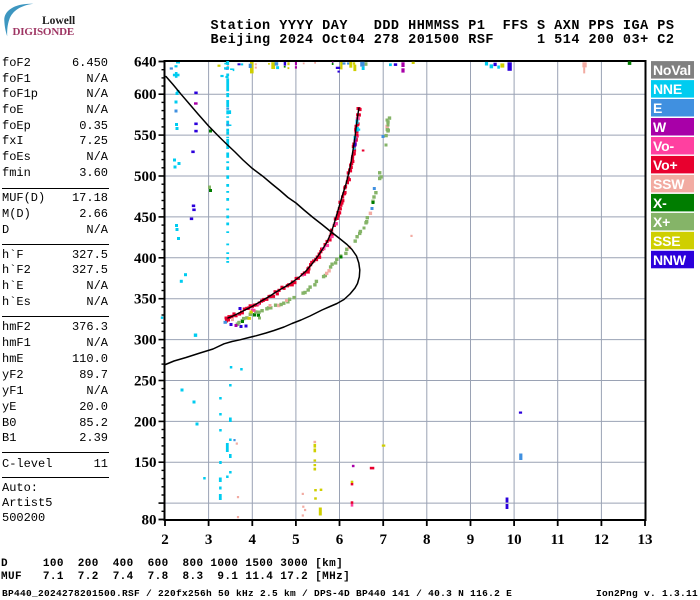  Describe the element at coordinates (145, 382) in the screenshot. I see `svg-text: 250` at that location.